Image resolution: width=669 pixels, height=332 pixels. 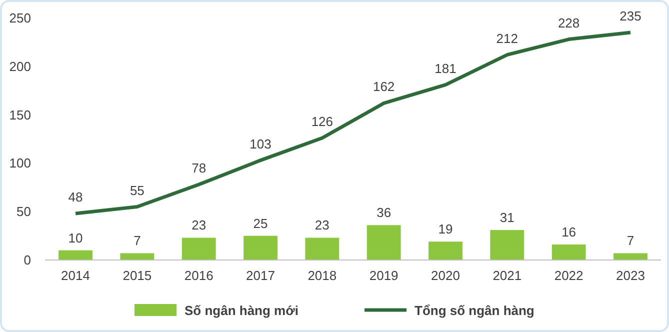 I want to click on x-tick-label: 2014, so click(x=75, y=275).